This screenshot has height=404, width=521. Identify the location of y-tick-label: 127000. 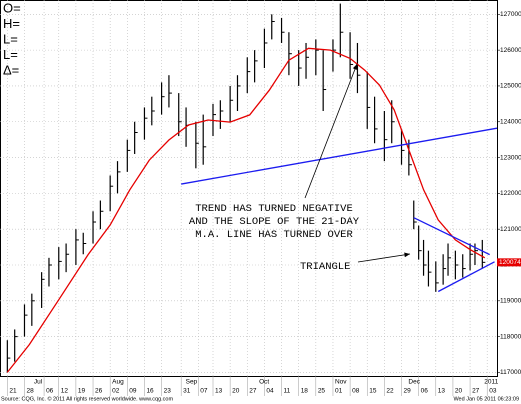
(510, 14).